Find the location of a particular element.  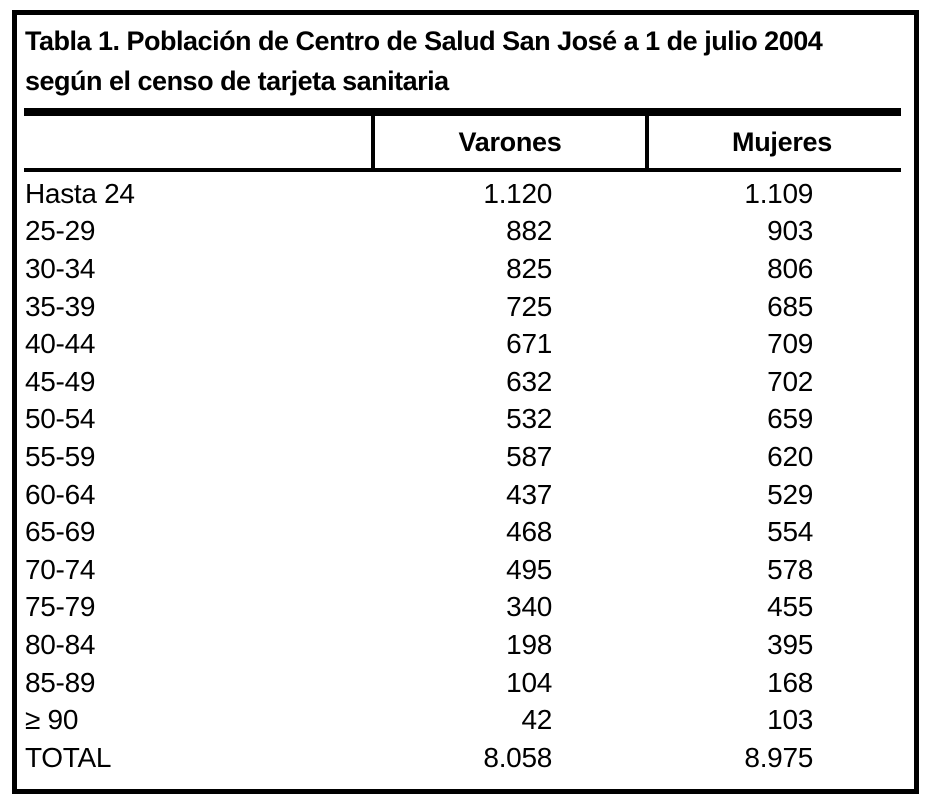

table-row: 30-34 825 806 is located at coordinates (465, 269).